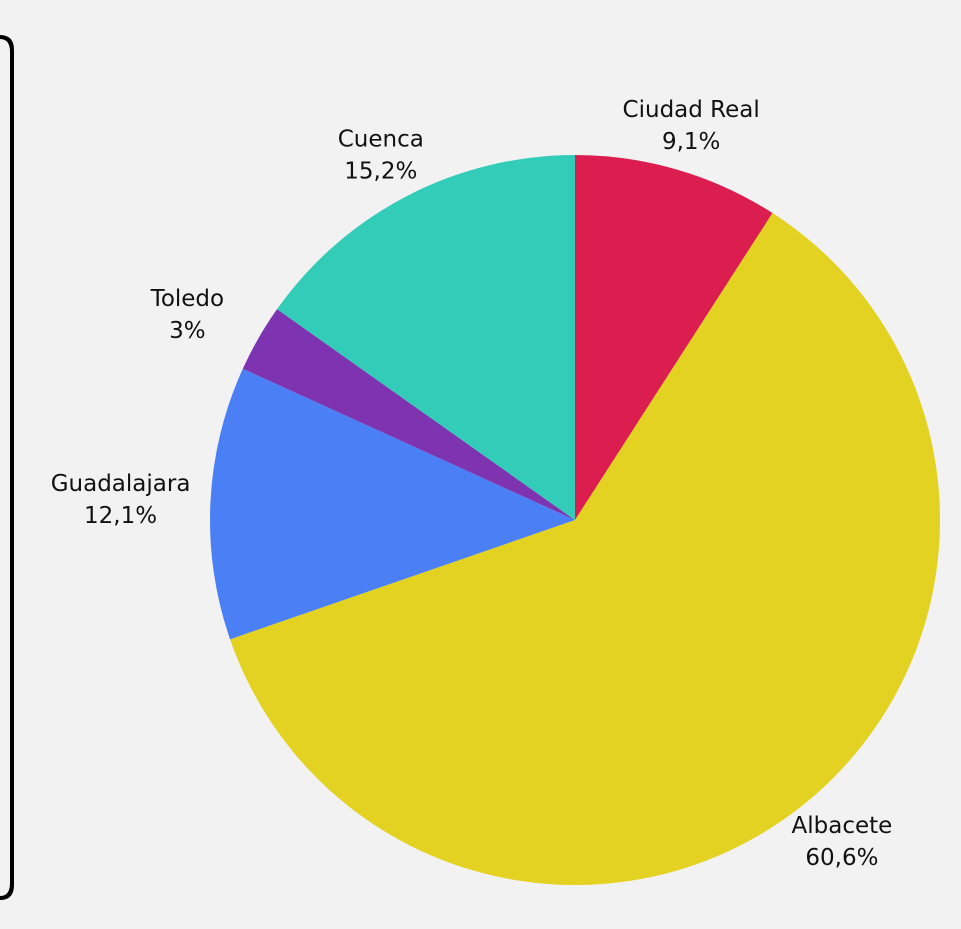 This screenshot has height=929, width=961. What do you see at coordinates (380, 171) in the screenshot?
I see `slice-value-label: 15,2%` at bounding box center [380, 171].